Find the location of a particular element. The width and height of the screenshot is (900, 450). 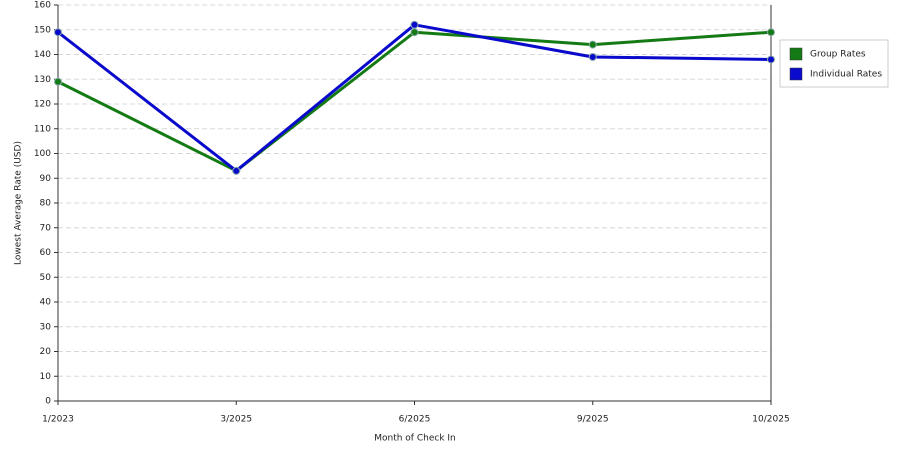

legend-label: Individual Rates is located at coordinates (846, 75).